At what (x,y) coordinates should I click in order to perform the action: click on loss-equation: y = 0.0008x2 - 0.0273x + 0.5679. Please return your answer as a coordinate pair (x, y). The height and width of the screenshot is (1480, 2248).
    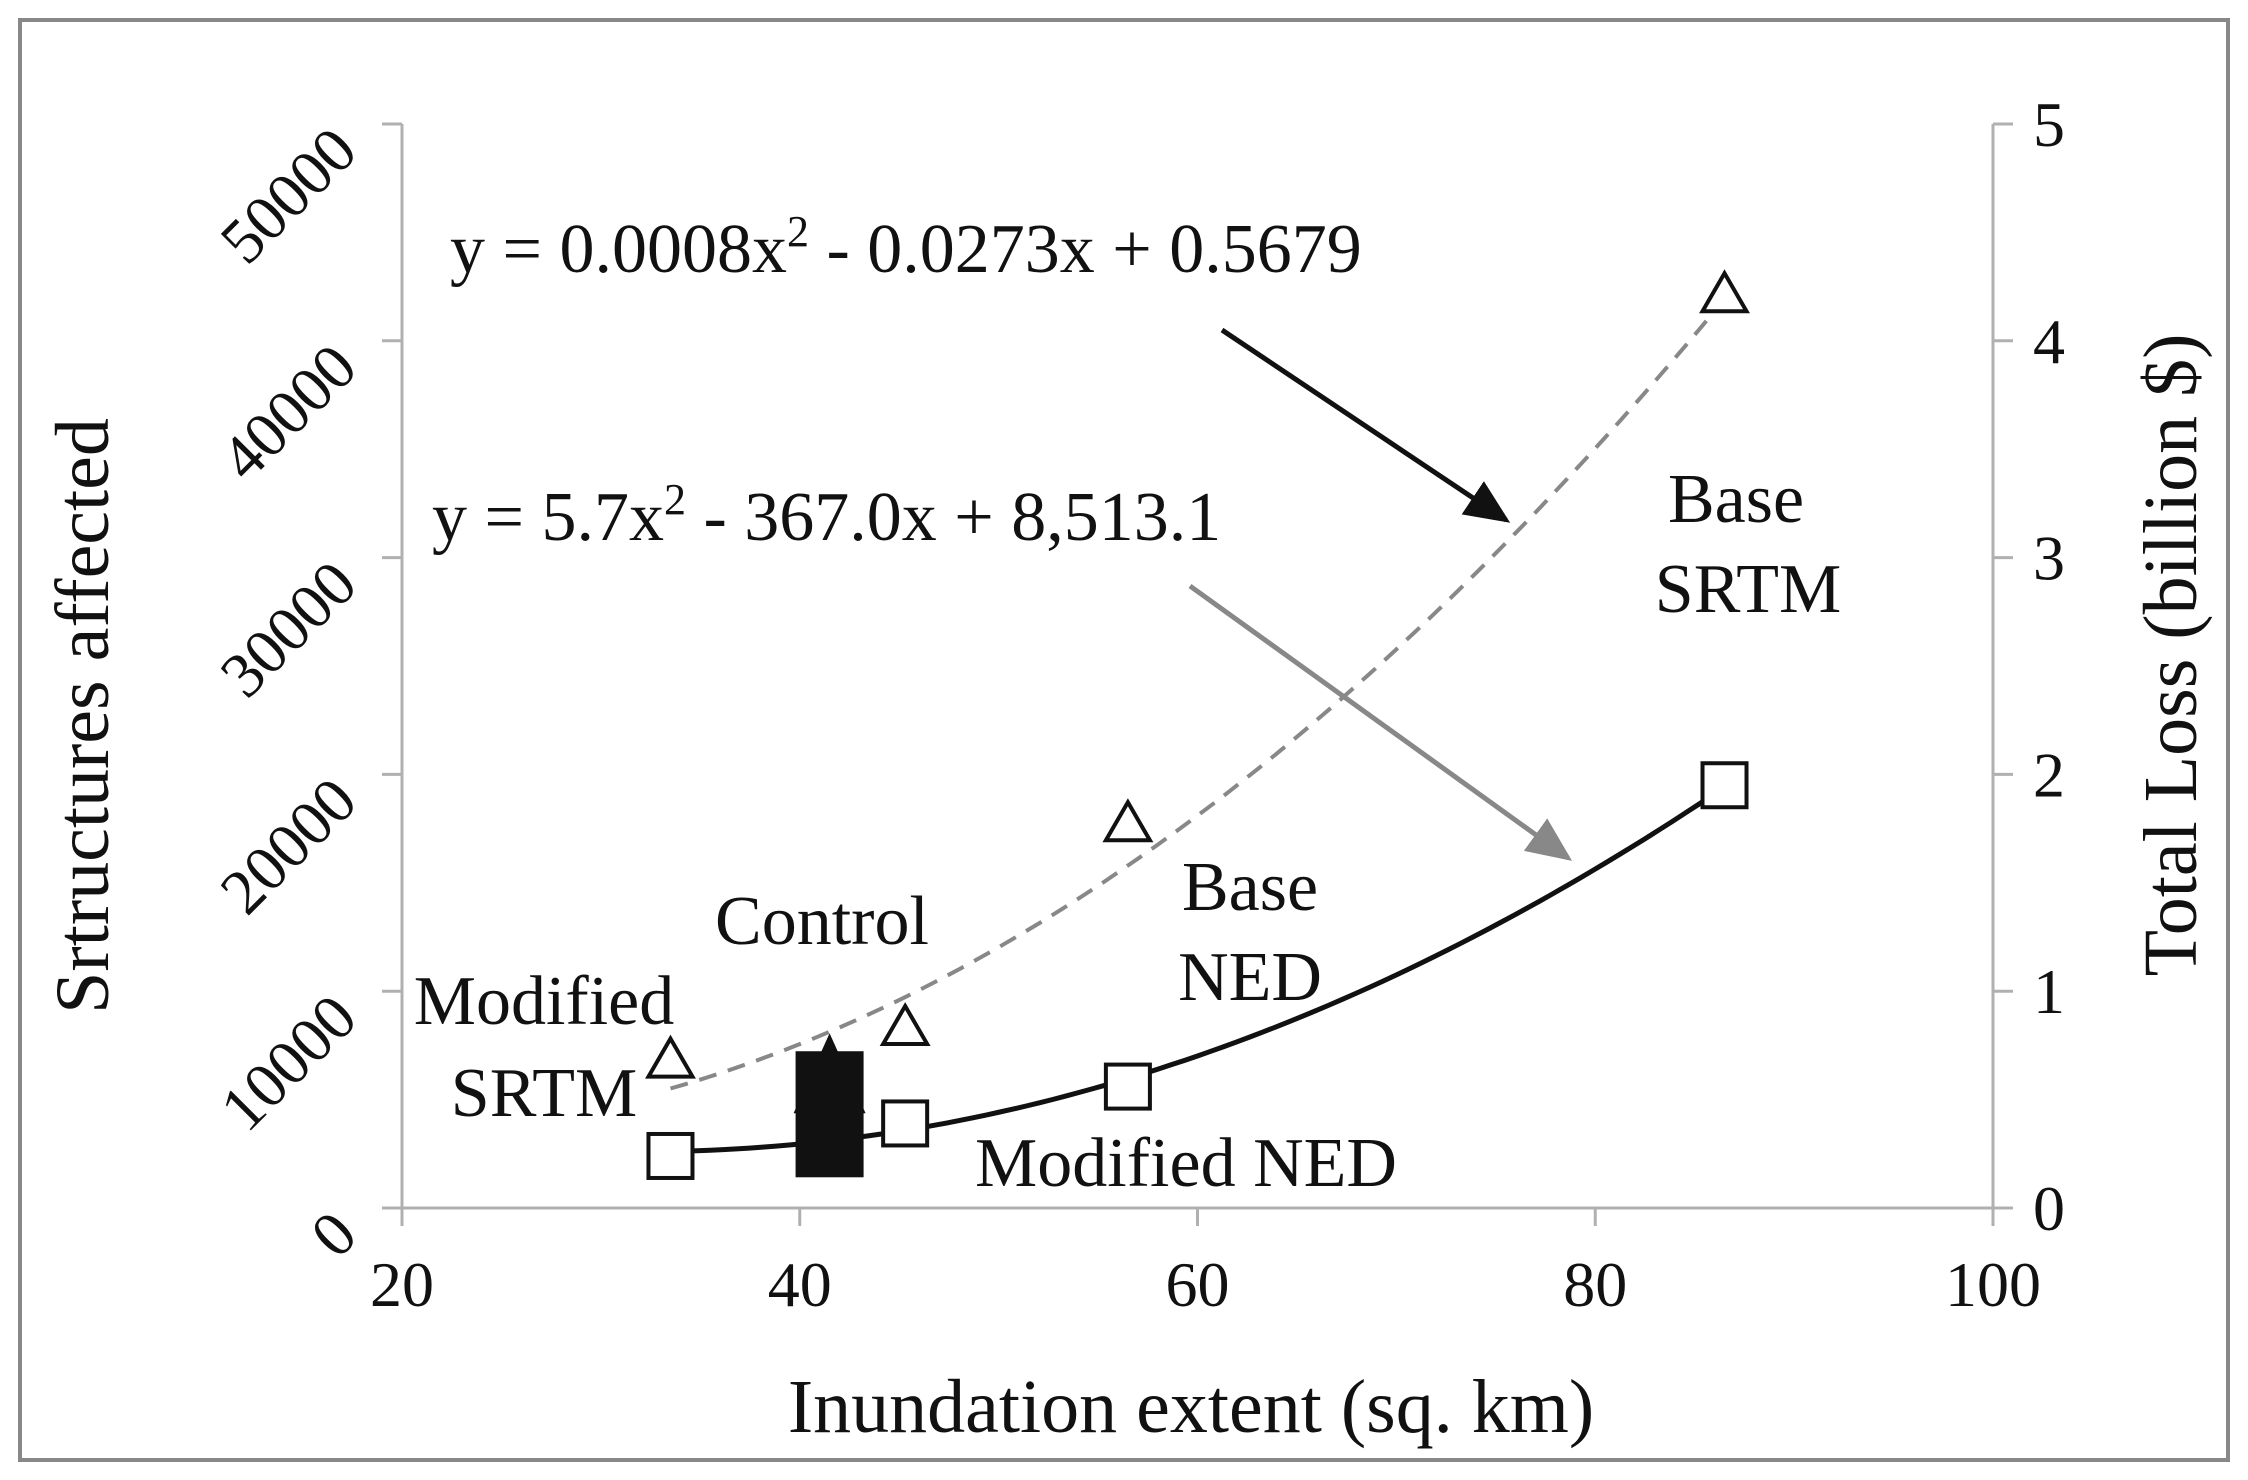
    Looking at the image, I should click on (906, 247).